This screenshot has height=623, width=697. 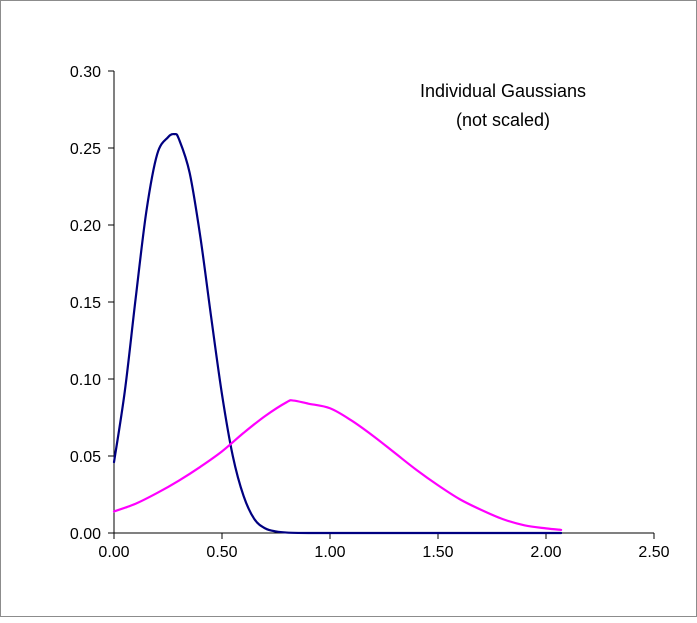 What do you see at coordinates (545, 552) in the screenshot?
I see `x-tick-label: 2.00` at bounding box center [545, 552].